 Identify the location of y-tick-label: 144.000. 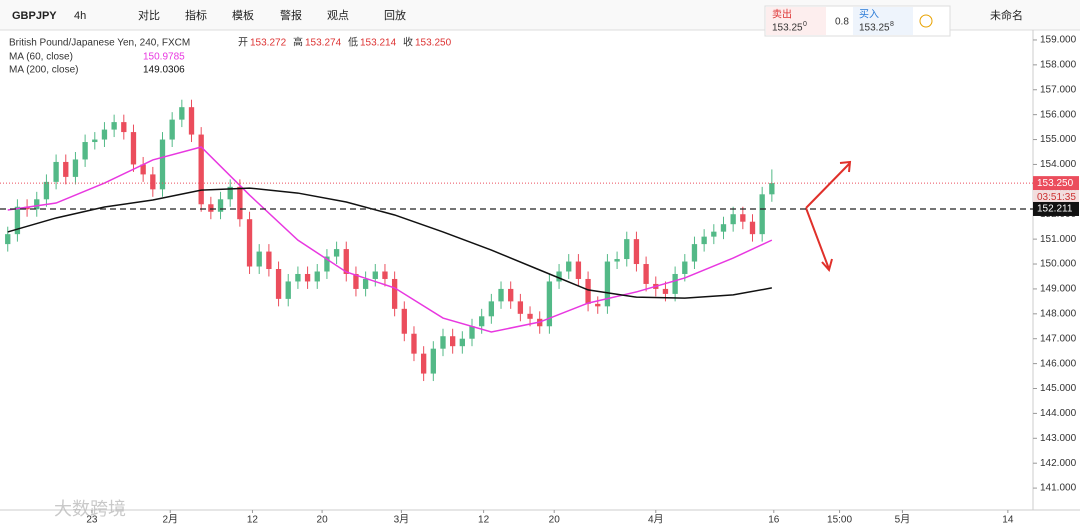
(1058, 413).